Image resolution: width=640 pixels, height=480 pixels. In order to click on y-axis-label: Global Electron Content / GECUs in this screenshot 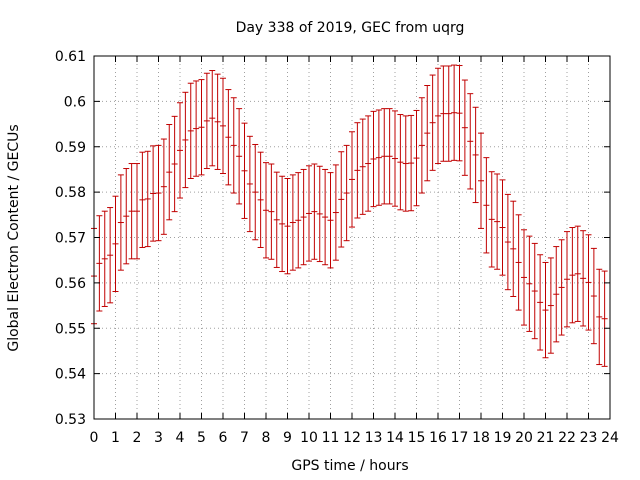, I will do `click(14, 237)`.